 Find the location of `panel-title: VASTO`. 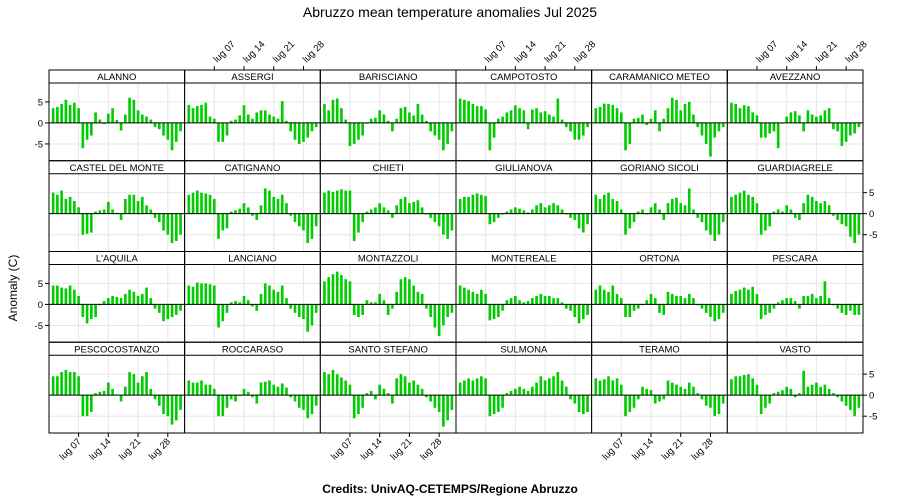

panel-title: VASTO is located at coordinates (795, 349).